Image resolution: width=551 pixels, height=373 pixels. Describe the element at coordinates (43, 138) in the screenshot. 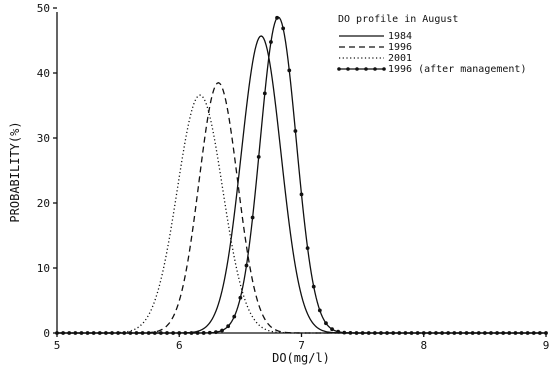

I see `y-tick-label: 30` at that location.